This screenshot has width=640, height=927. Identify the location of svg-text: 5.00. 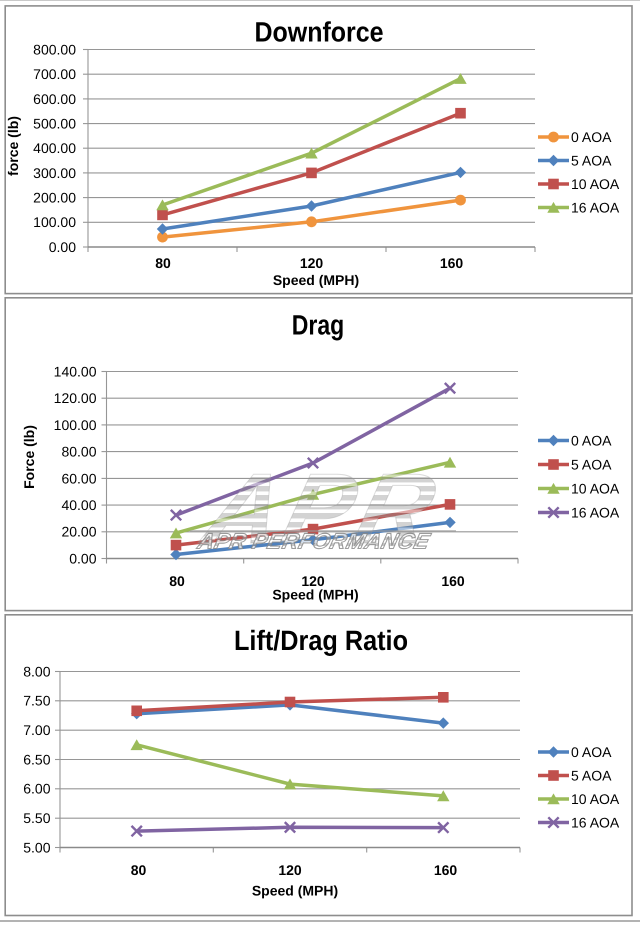
(36, 847).